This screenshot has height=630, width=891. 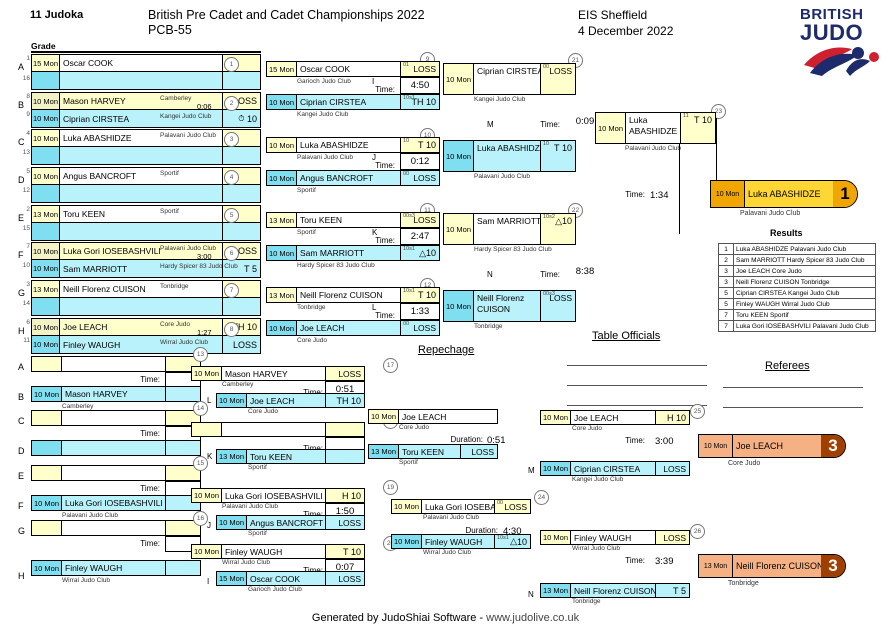 I want to click on champion-banner: 10 Mon Luka ABASHIDZE 1, so click(x=784, y=194).